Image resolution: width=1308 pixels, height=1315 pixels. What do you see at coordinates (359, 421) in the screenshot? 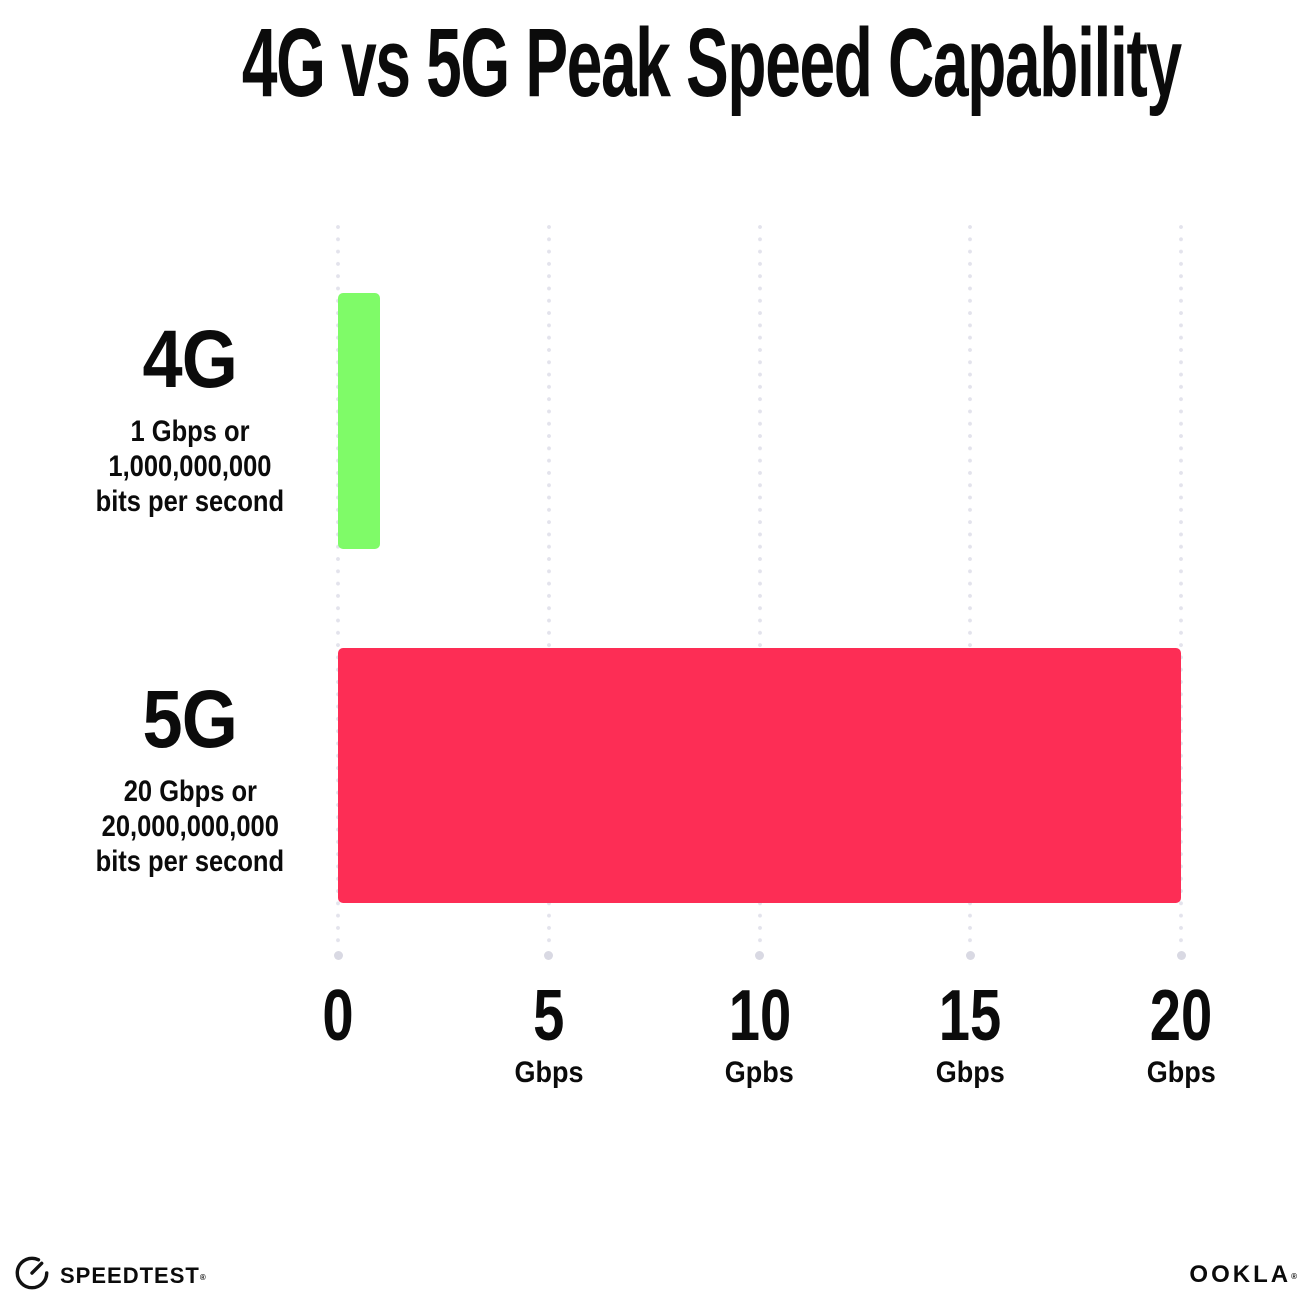
I see `bar-4g` at bounding box center [359, 421].